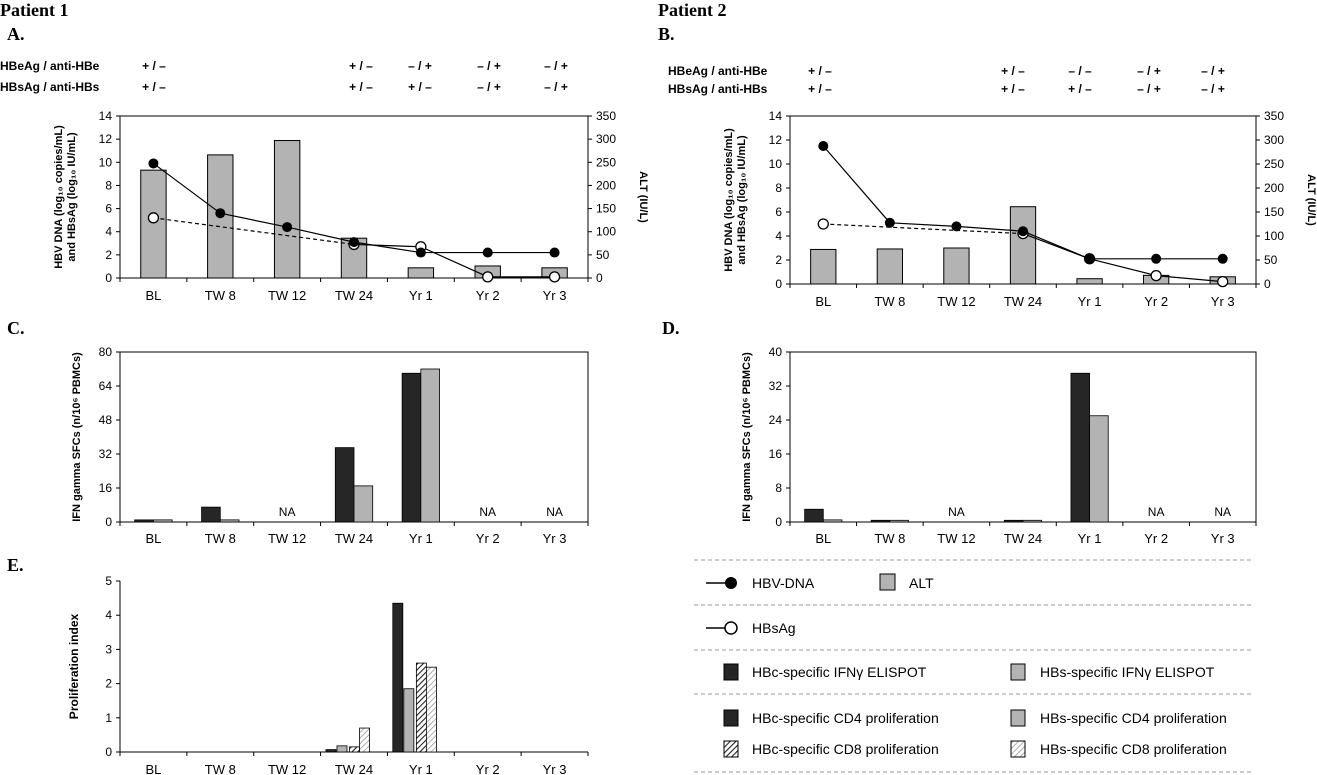  Describe the element at coordinates (666, 34) in the screenshot. I see `panel-b-label: B.` at that location.